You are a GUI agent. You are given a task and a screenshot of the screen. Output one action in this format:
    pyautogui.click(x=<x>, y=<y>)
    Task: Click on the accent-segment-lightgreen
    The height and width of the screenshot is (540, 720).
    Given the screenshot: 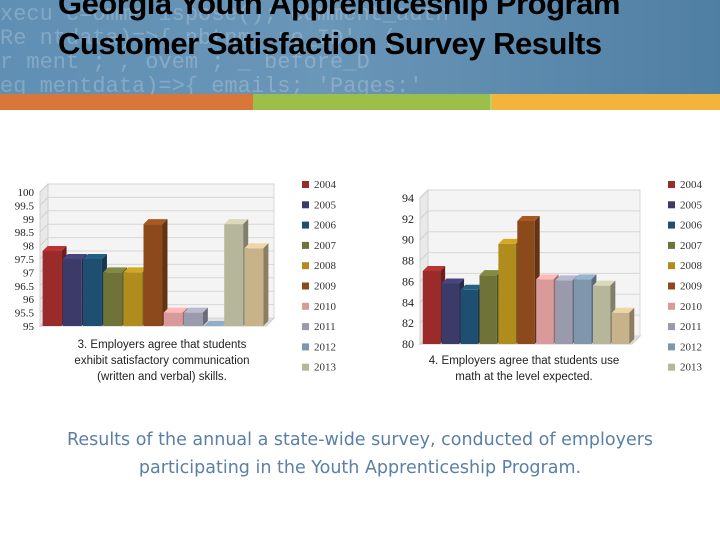 What is the action you would take?
    pyautogui.click(x=491, y=102)
    